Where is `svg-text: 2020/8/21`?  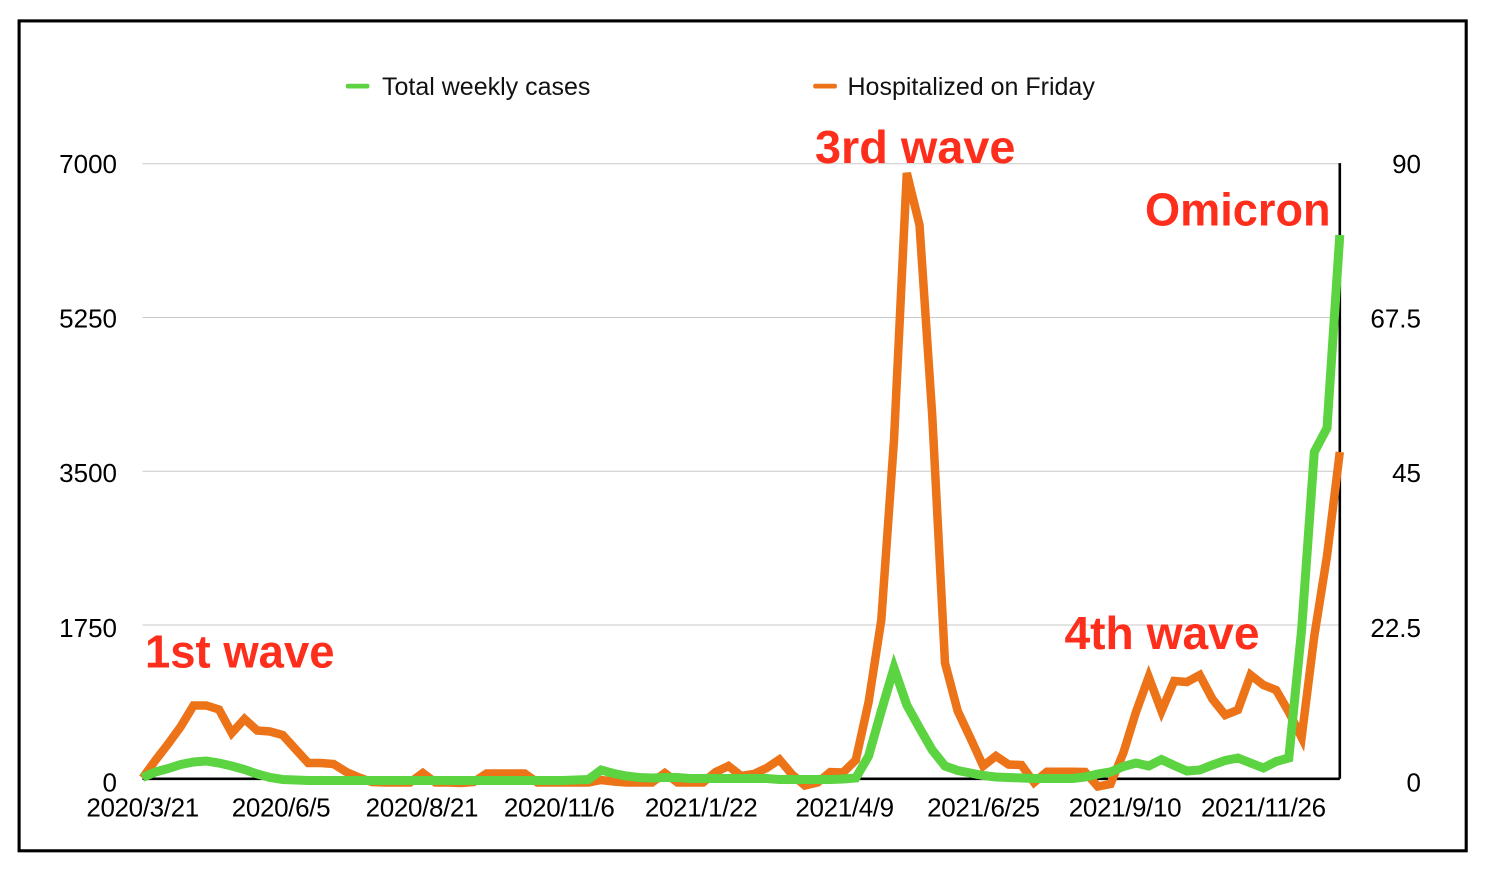
svg-text: 2020/8/21 is located at coordinates (422, 808).